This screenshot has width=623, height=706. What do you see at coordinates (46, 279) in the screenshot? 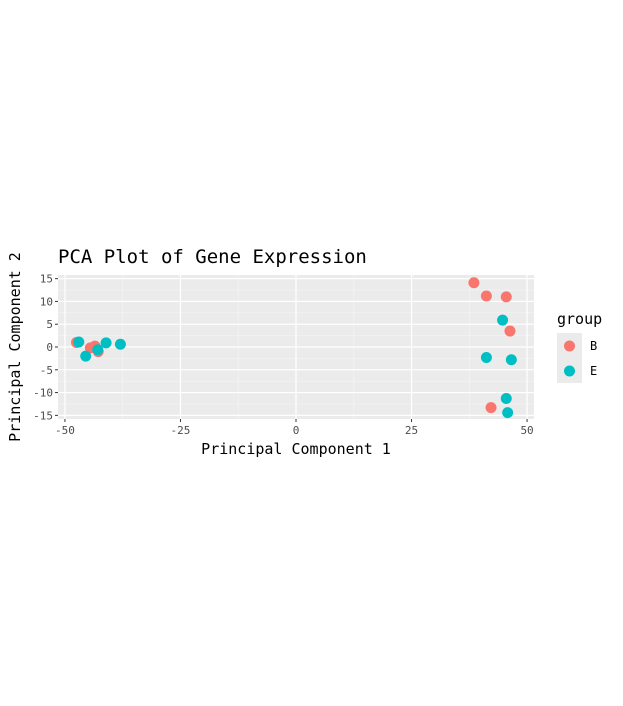
I see `y-tick-label: 15` at bounding box center [46, 279].